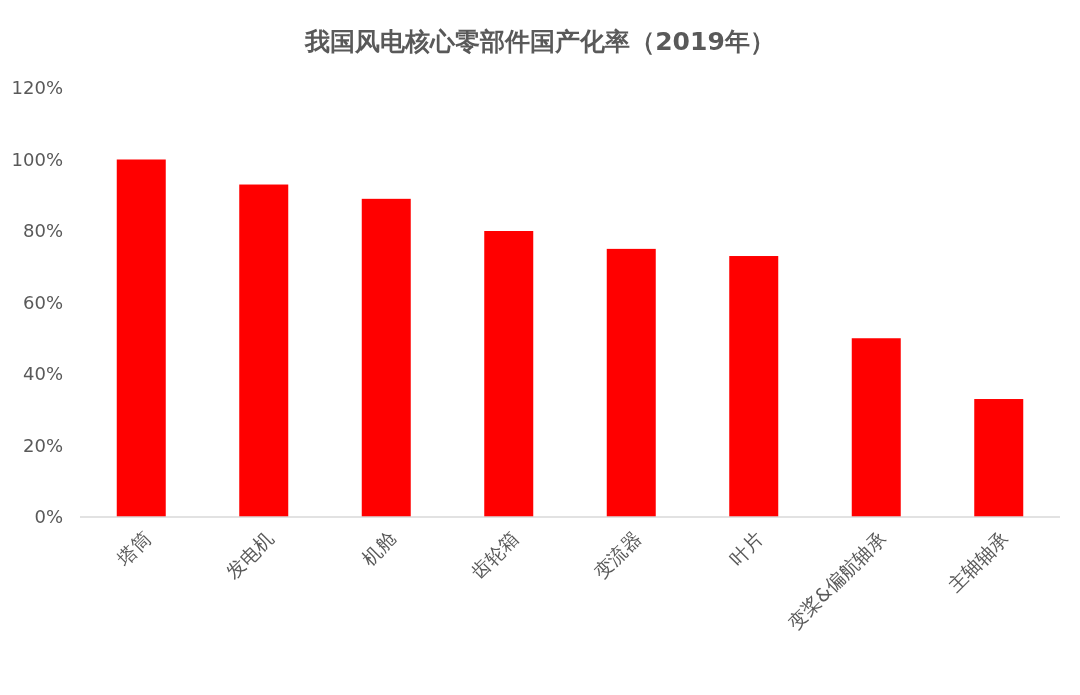 This screenshot has height=695, width=1080. What do you see at coordinates (494, 554) in the screenshot?
I see `x-tick-label: 齿轮箱` at bounding box center [494, 554].